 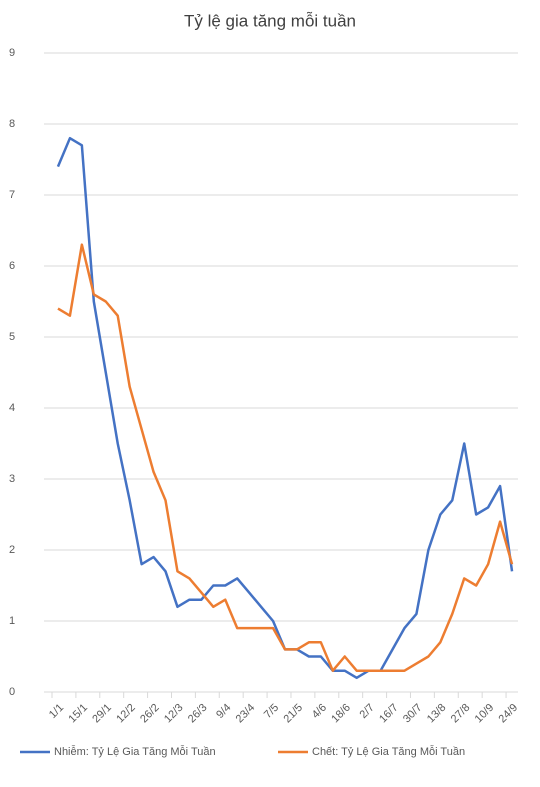 What do you see at coordinates (12, 124) in the screenshot?
I see `y-tick-label: 8` at bounding box center [12, 124].